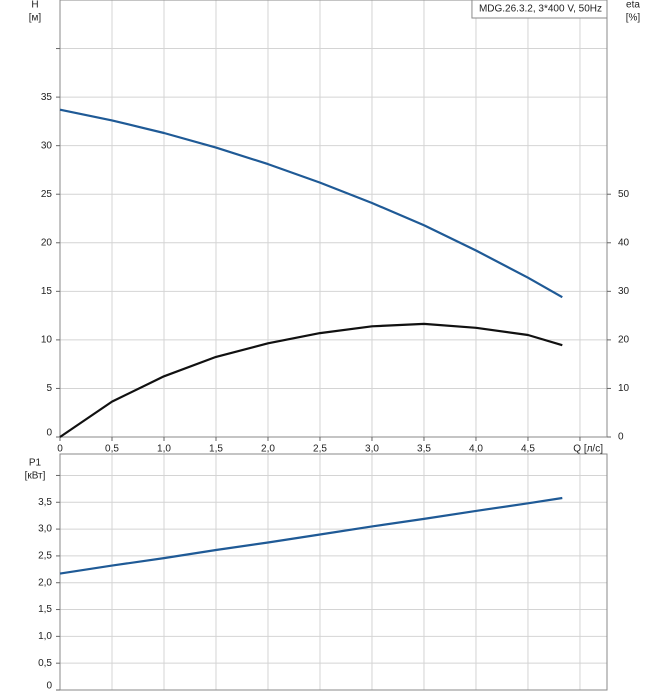 The image size is (658, 700). Describe the element at coordinates (624, 291) in the screenshot. I see `y2-tick-label: 30` at that location.